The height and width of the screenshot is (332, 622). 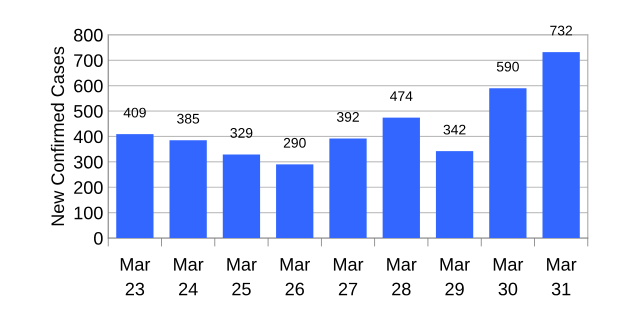 What do you see at coordinates (401, 96) in the screenshot?
I see `data-label: 474` at bounding box center [401, 96].